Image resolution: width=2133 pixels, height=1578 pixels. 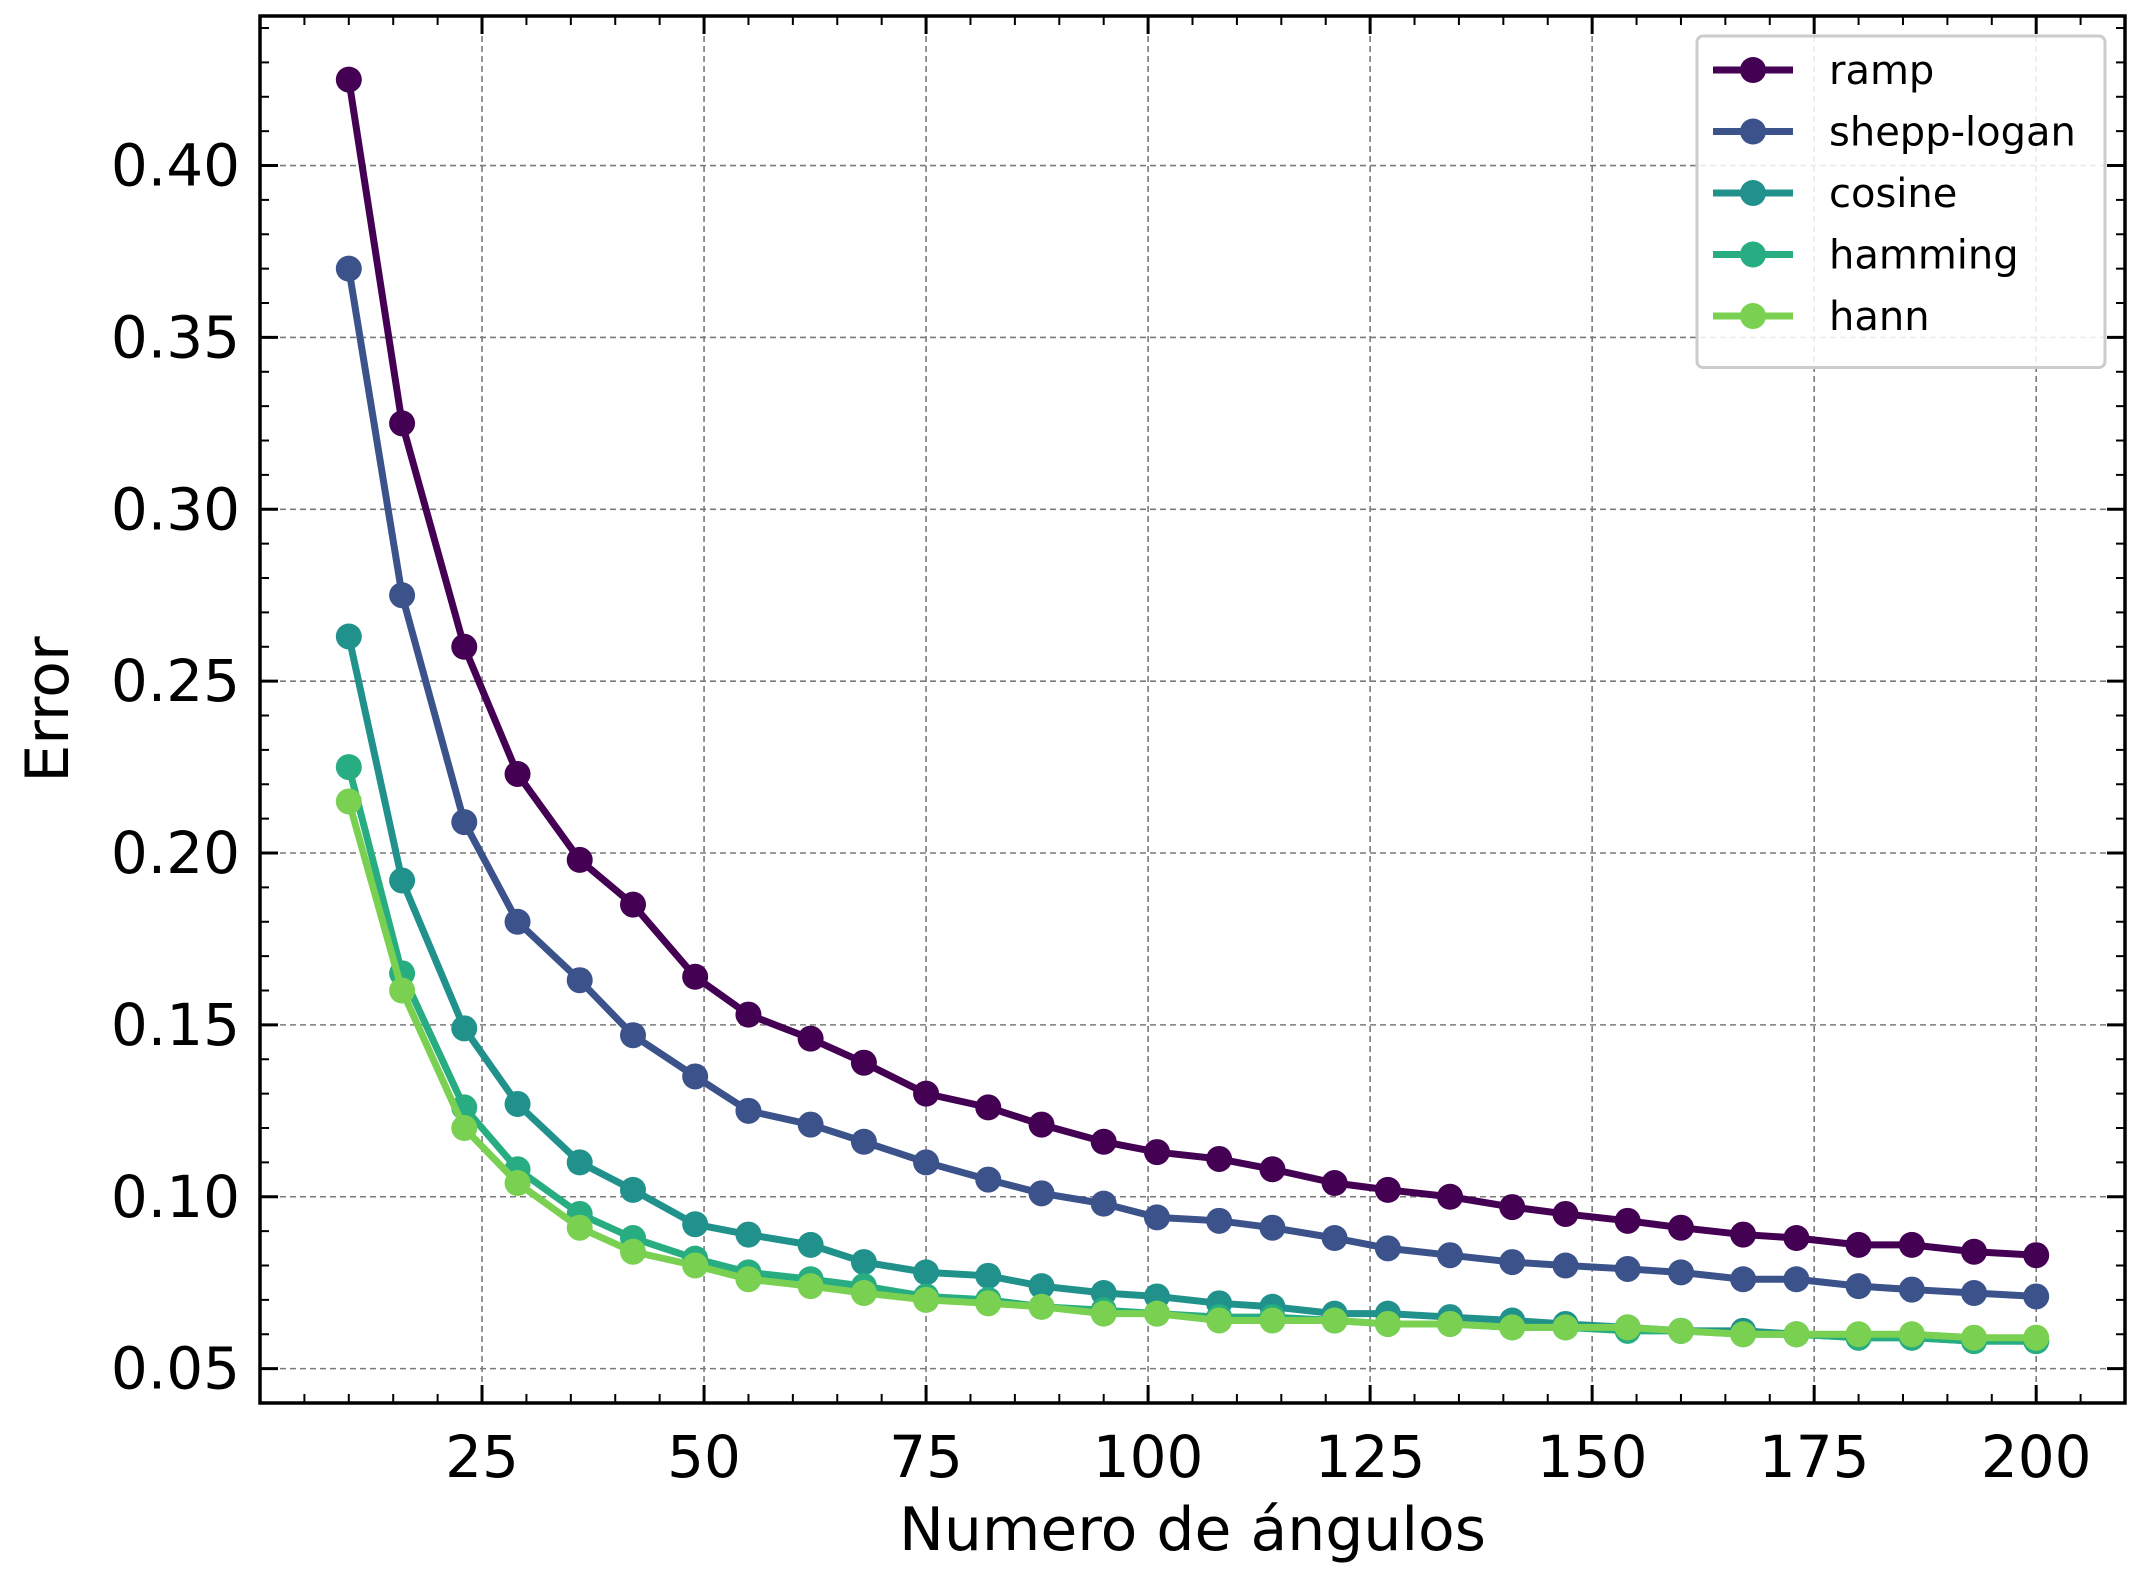 I want to click on x-tick-label: 125, so click(x=1370, y=1457).